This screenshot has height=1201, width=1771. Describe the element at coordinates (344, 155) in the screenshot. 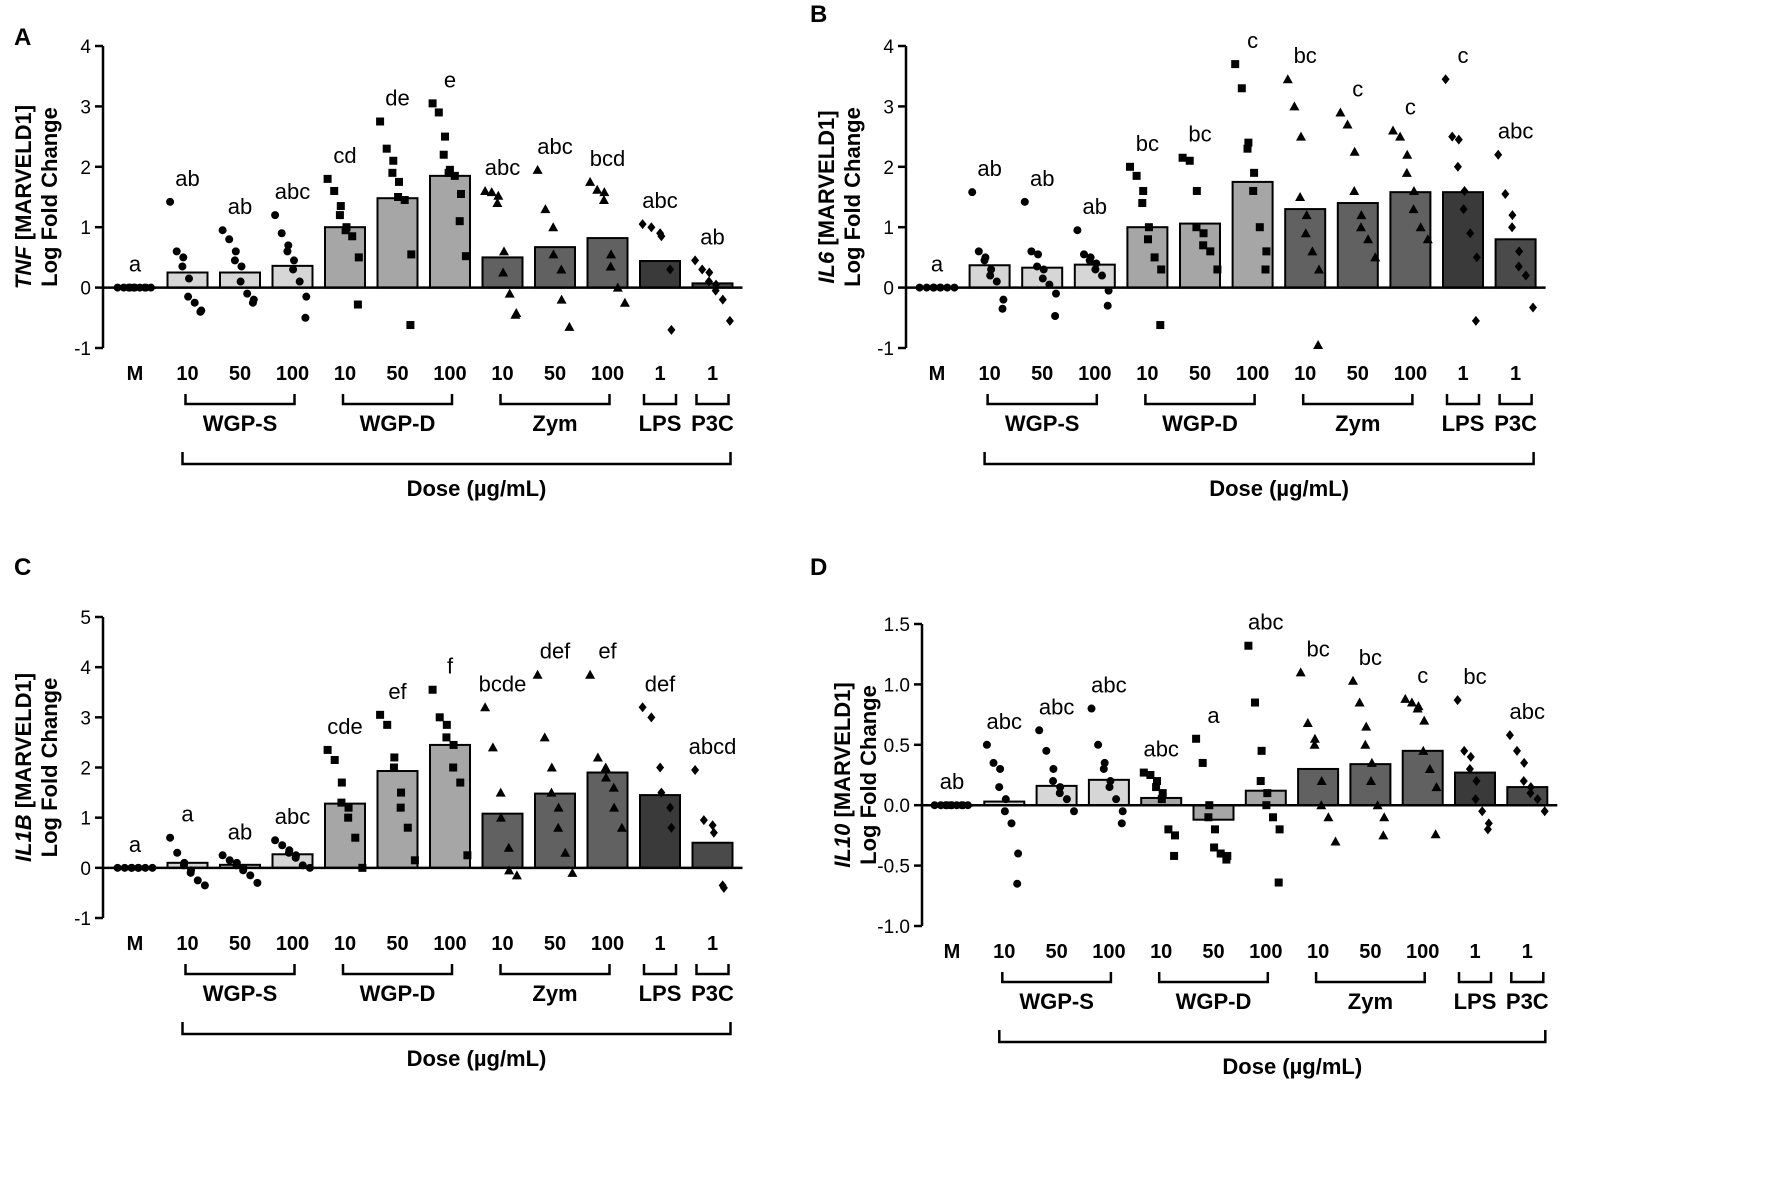

I see `sig-letter: cd` at that location.